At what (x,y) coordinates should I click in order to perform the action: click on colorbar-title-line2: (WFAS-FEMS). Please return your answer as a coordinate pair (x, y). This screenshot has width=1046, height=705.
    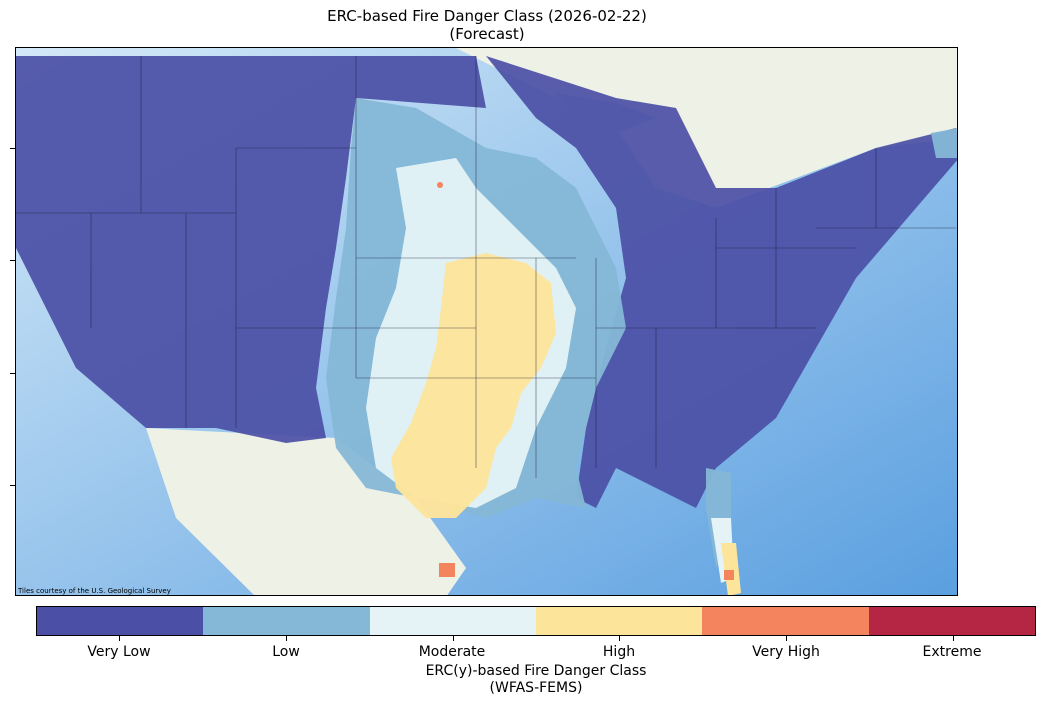
    Looking at the image, I should click on (536, 688).